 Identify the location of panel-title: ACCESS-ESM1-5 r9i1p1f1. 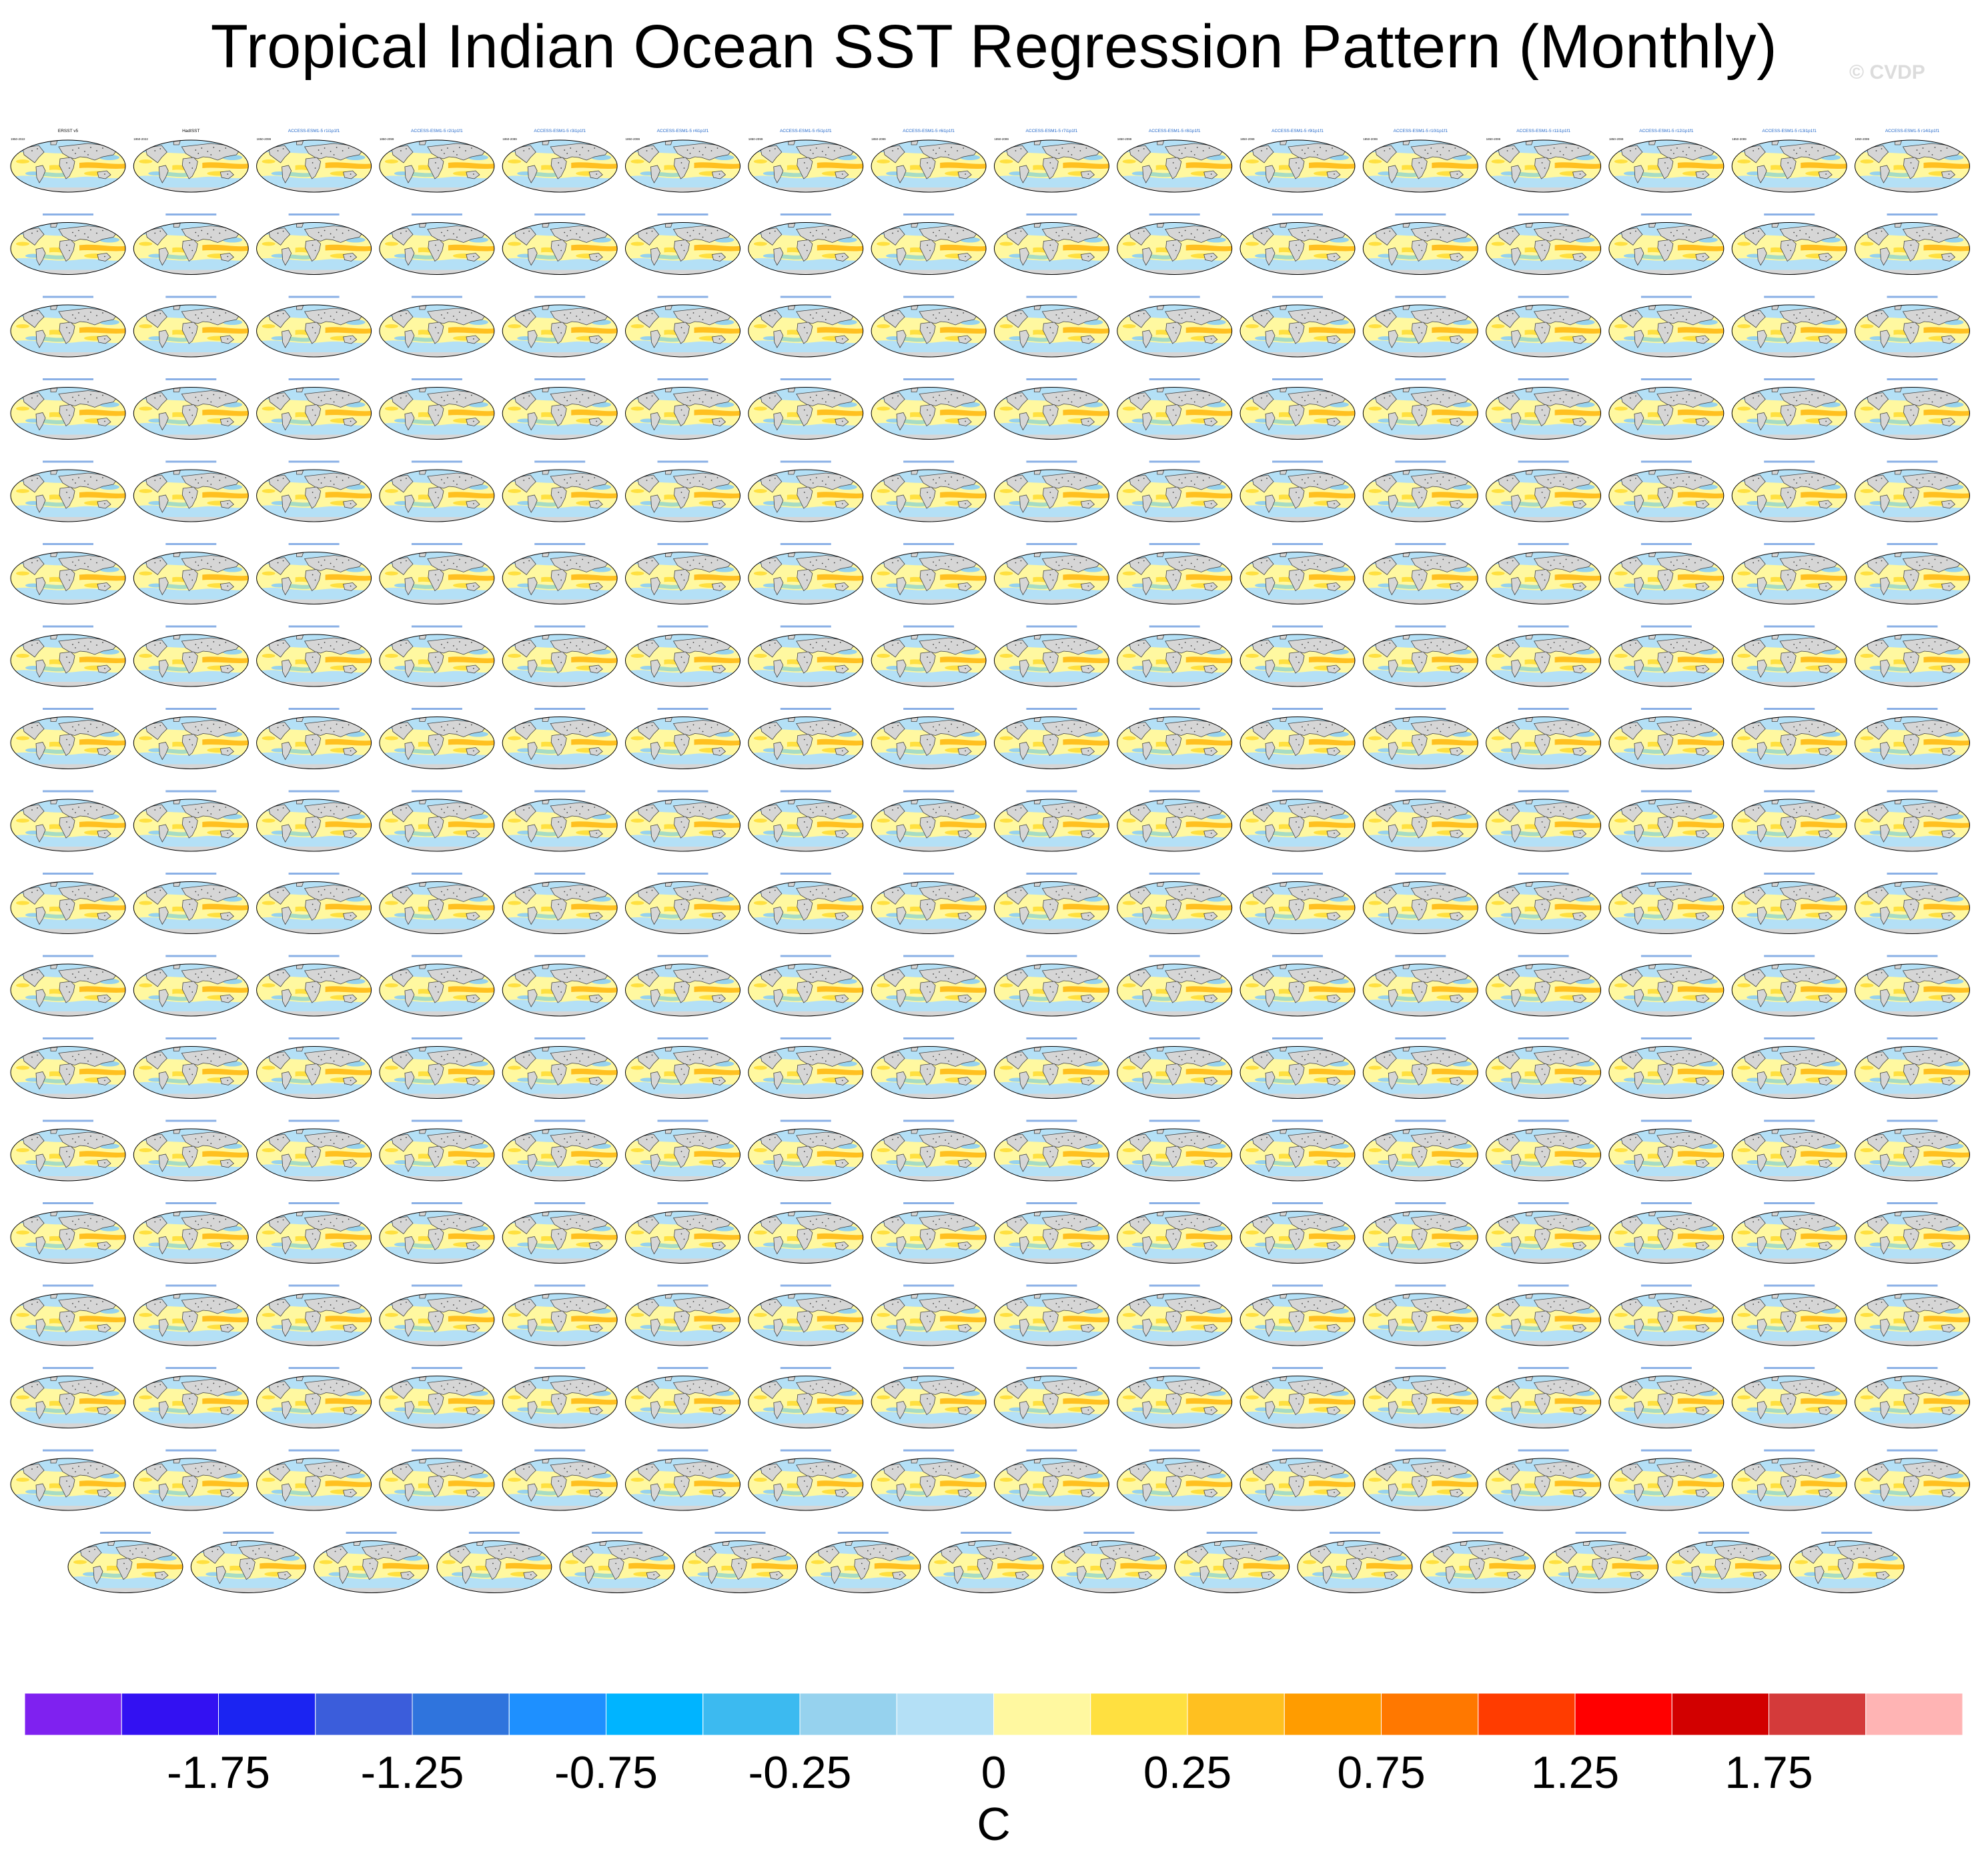
(1298, 131).